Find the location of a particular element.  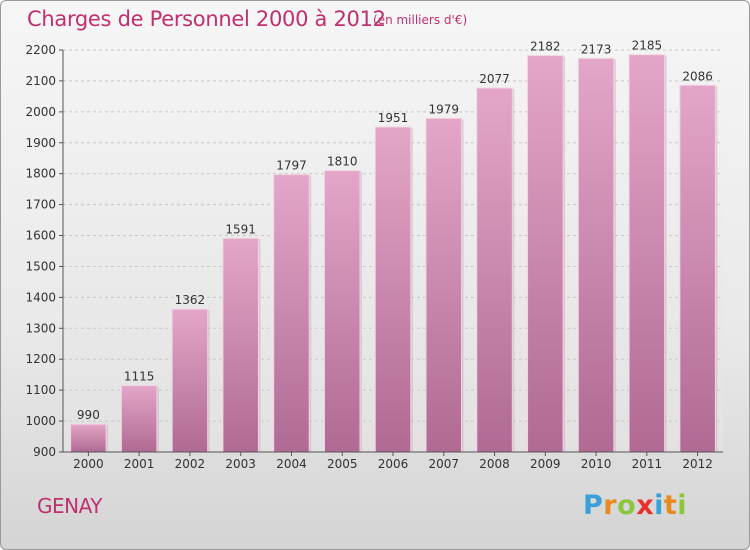

y-tick-label: 2100 is located at coordinates (40, 81).